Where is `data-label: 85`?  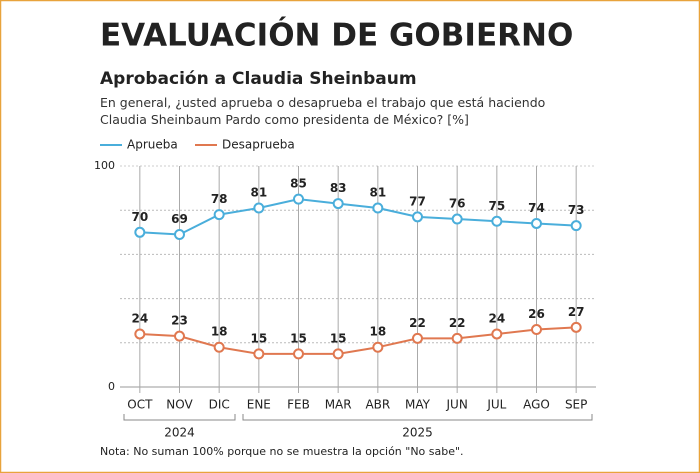 data-label: 85 is located at coordinates (298, 184).